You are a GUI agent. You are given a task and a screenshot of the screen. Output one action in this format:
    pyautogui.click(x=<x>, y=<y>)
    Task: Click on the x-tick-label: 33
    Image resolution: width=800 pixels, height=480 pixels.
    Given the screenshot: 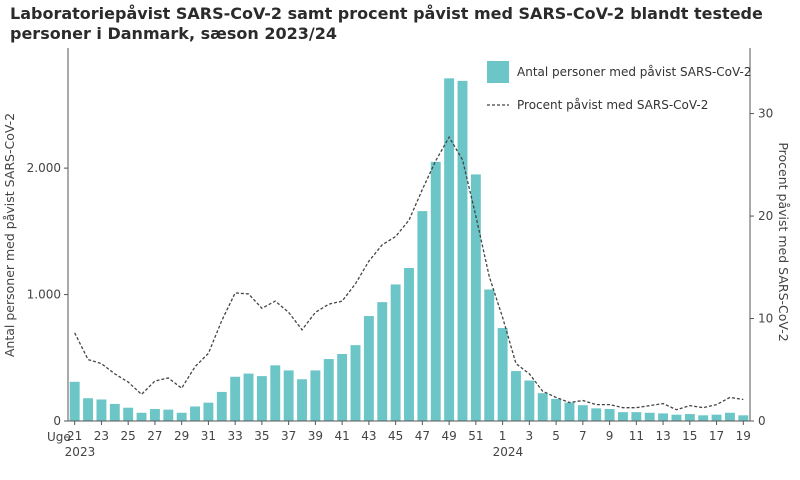 What is the action you would take?
    pyautogui.click(x=235, y=436)
    